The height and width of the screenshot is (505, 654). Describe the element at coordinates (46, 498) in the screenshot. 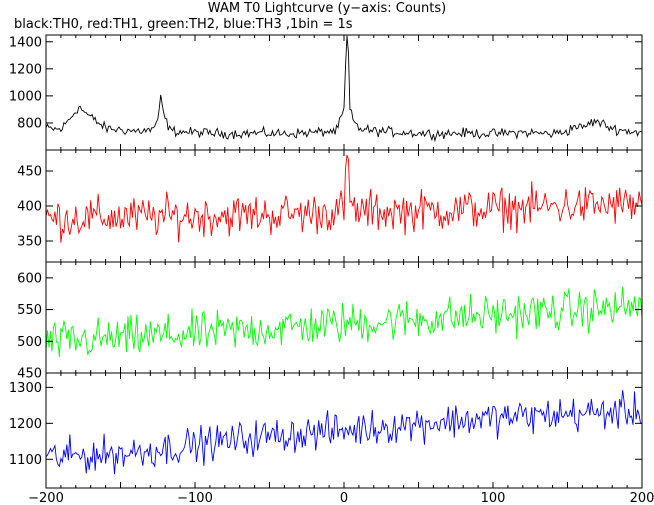

I see `x-tick-label: −200` at that location.